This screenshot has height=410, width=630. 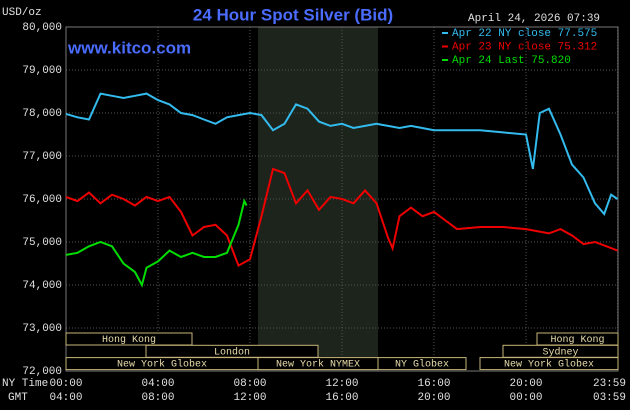 I want to click on legend-value: 75.820, so click(x=551, y=61).